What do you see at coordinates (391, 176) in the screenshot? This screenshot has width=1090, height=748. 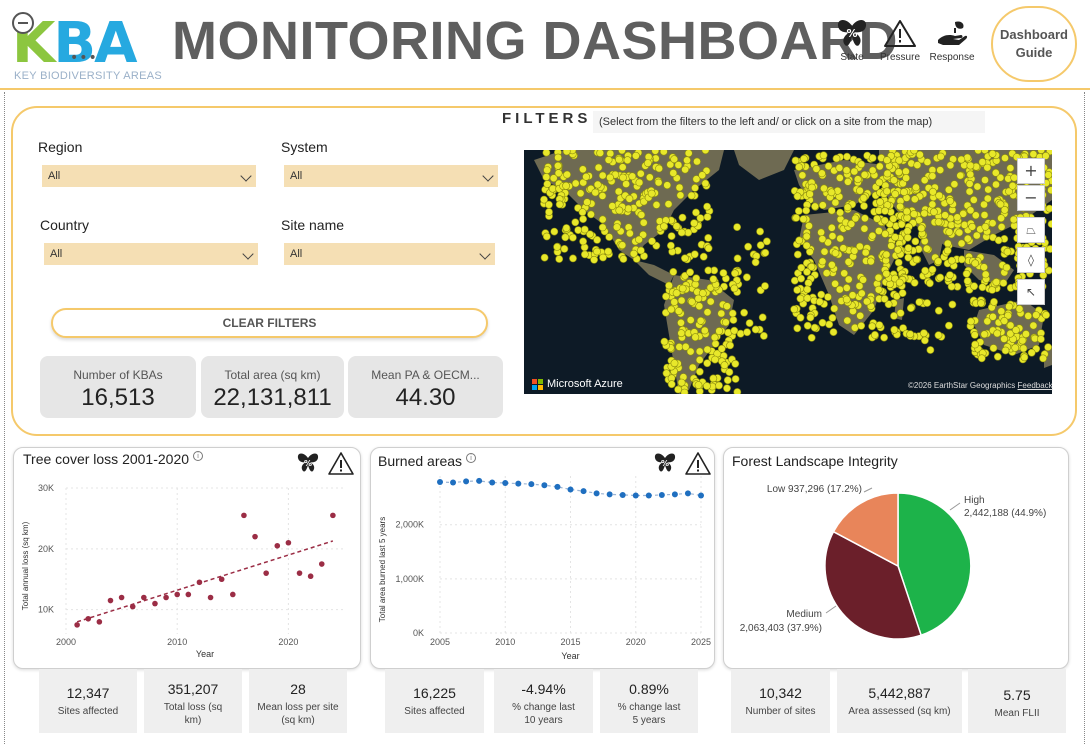 I see `system-select: All` at bounding box center [391, 176].